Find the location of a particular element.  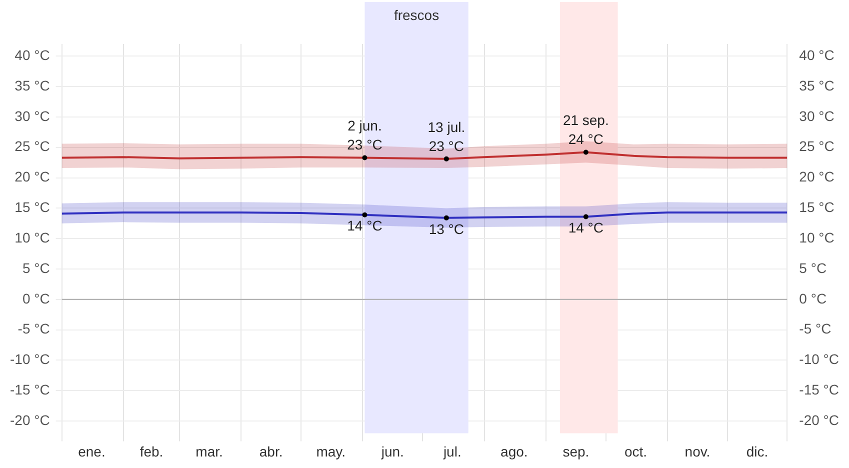

y-tick-label: 10 °C is located at coordinates (32, 237).